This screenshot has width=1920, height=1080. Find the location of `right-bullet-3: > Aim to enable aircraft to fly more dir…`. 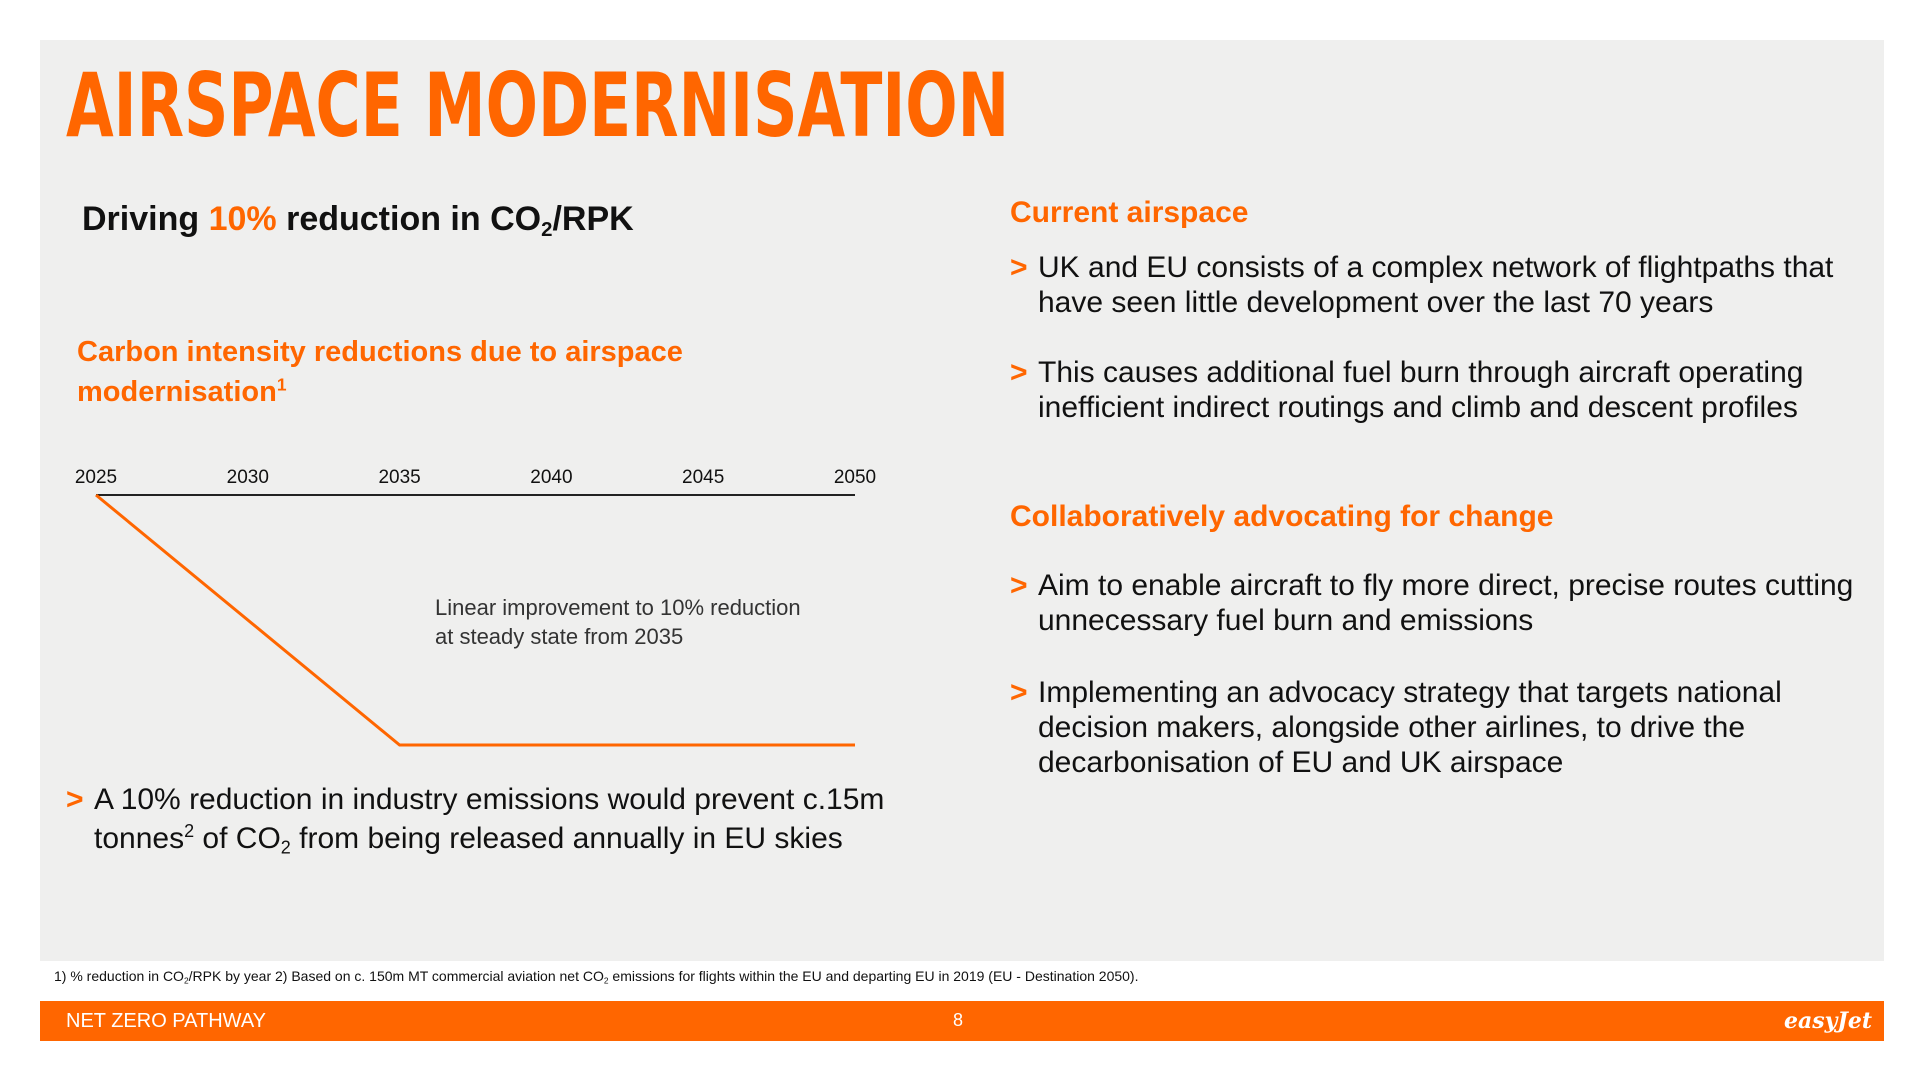

right-bullet-3: > Aim to enable aircraft to fly more dir… is located at coordinates (1440, 603).